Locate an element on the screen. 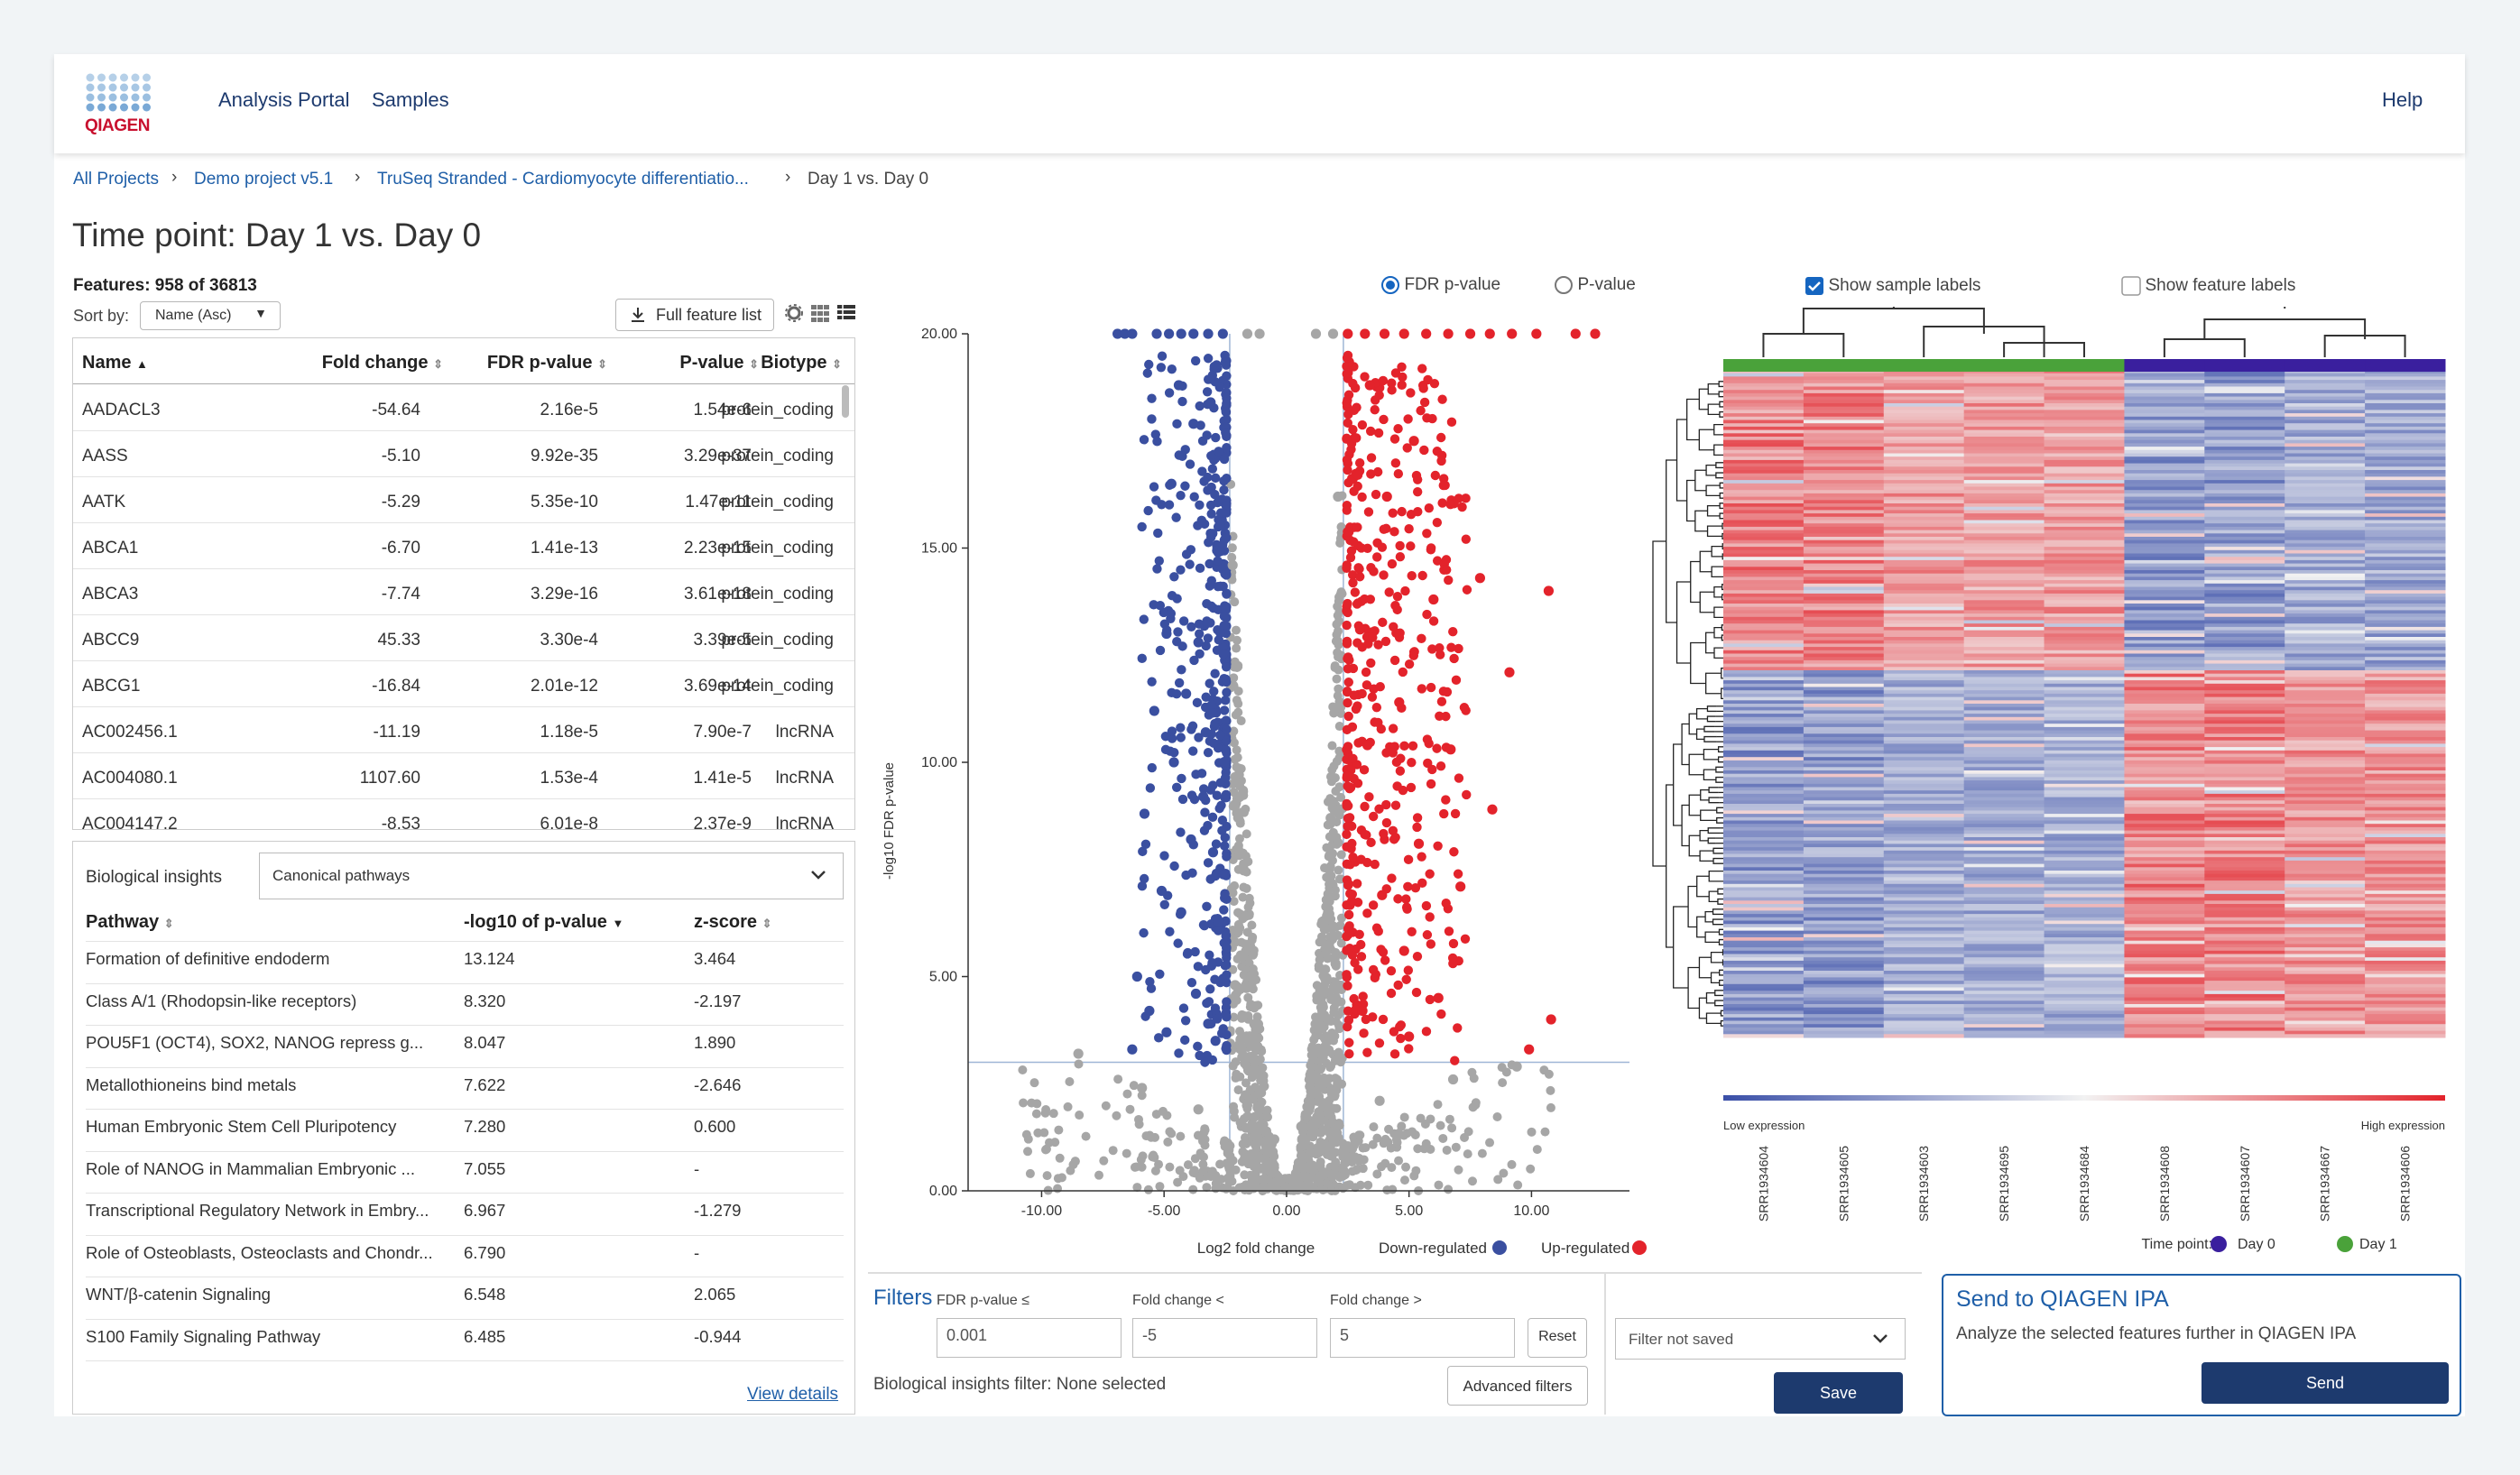 The image size is (2520, 1475). grid-view-icon is located at coordinates (820, 313).